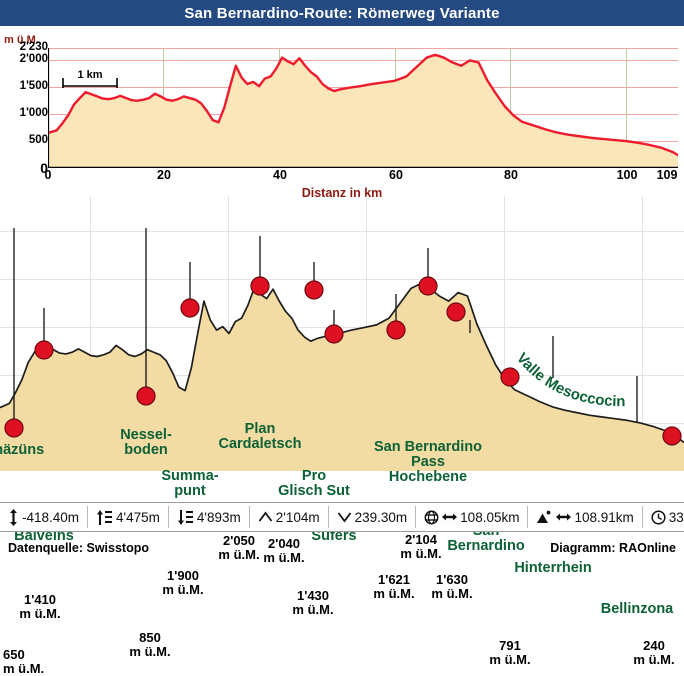 The width and height of the screenshot is (684, 676). What do you see at coordinates (13, 517) in the screenshot?
I see `elevation-difference-icon` at bounding box center [13, 517].